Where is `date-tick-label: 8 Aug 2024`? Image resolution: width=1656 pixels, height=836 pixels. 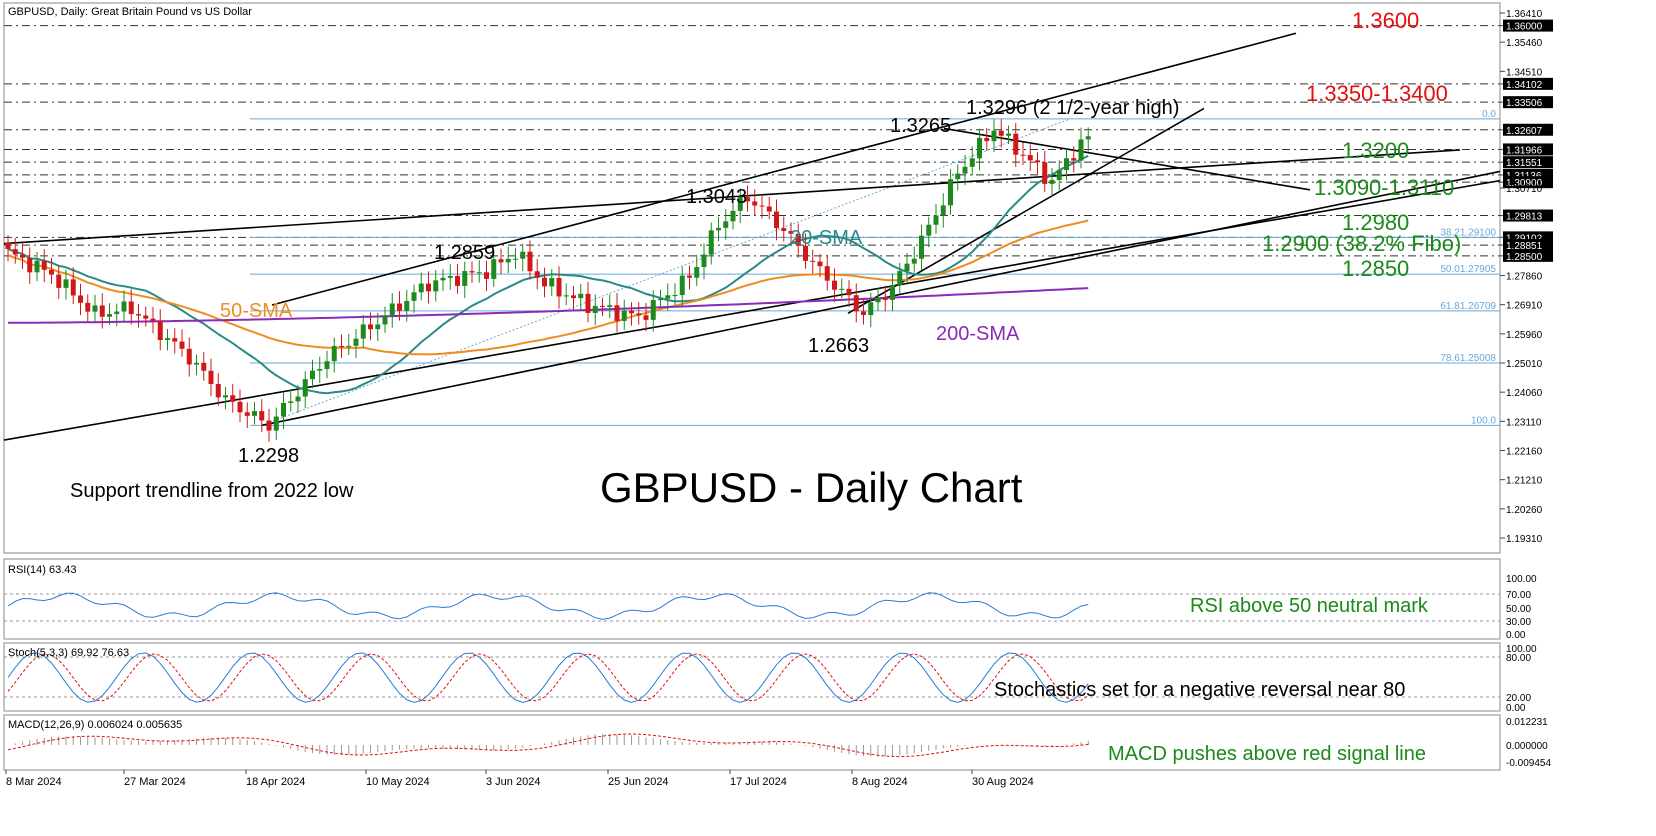
date-tick-label: 8 Aug 2024 is located at coordinates (880, 782).